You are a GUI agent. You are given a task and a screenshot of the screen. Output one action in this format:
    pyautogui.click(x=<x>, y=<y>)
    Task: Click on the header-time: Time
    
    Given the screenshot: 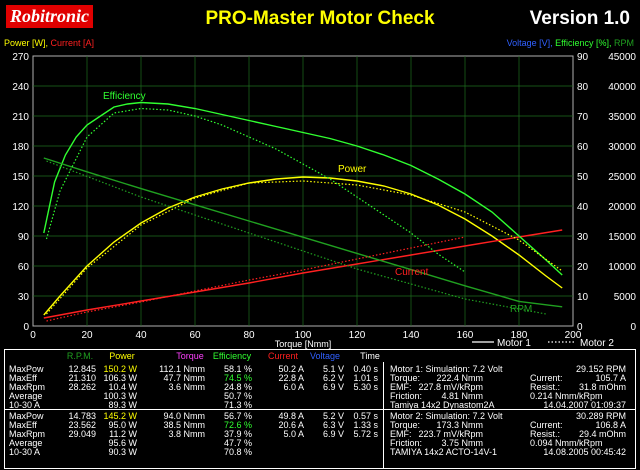 What is the action you would take?
    pyautogui.click(x=370, y=356)
    